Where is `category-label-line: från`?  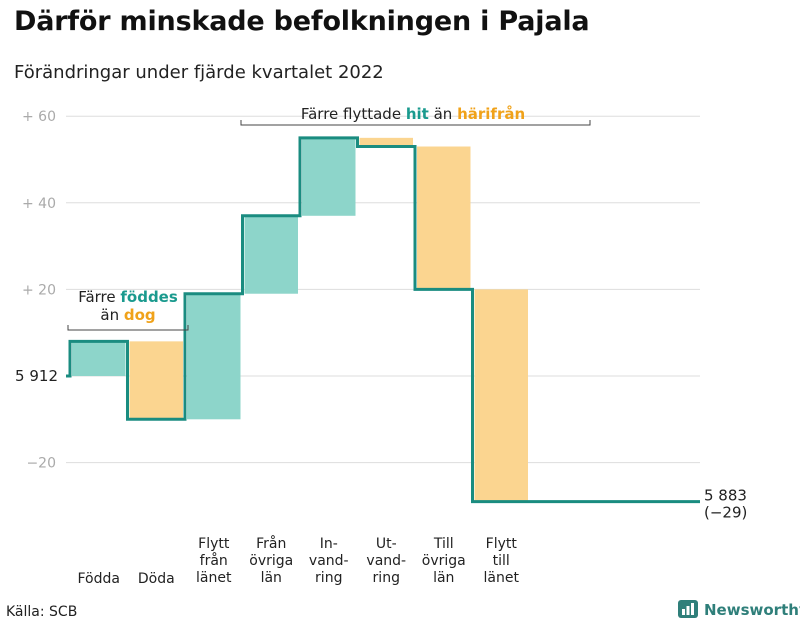
category-label-line: från is located at coordinates (214, 560).